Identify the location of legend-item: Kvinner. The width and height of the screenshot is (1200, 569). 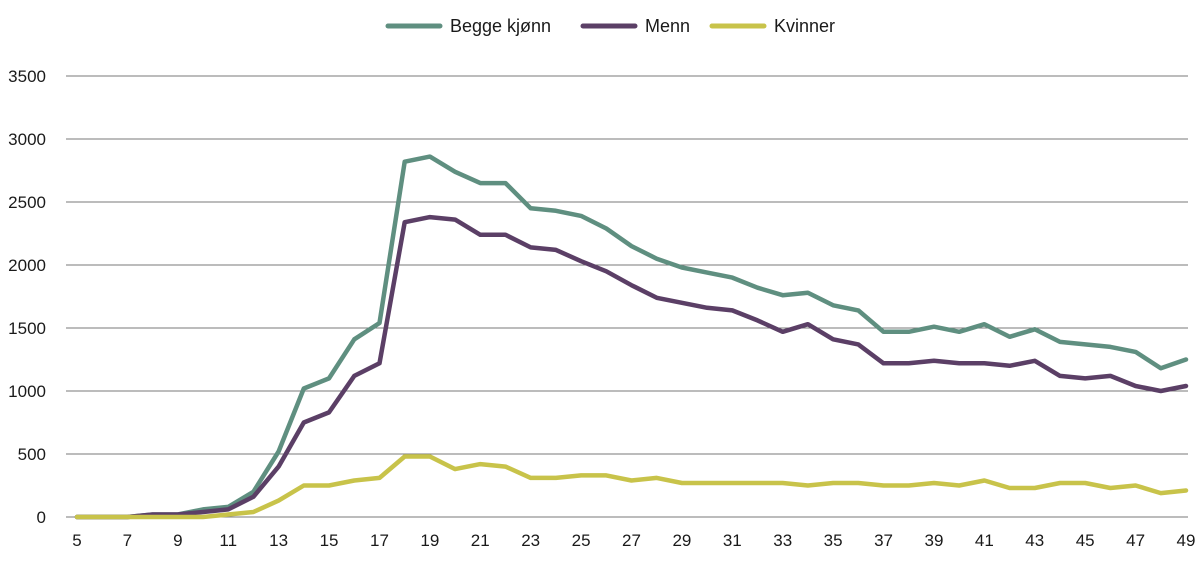
(772, 26).